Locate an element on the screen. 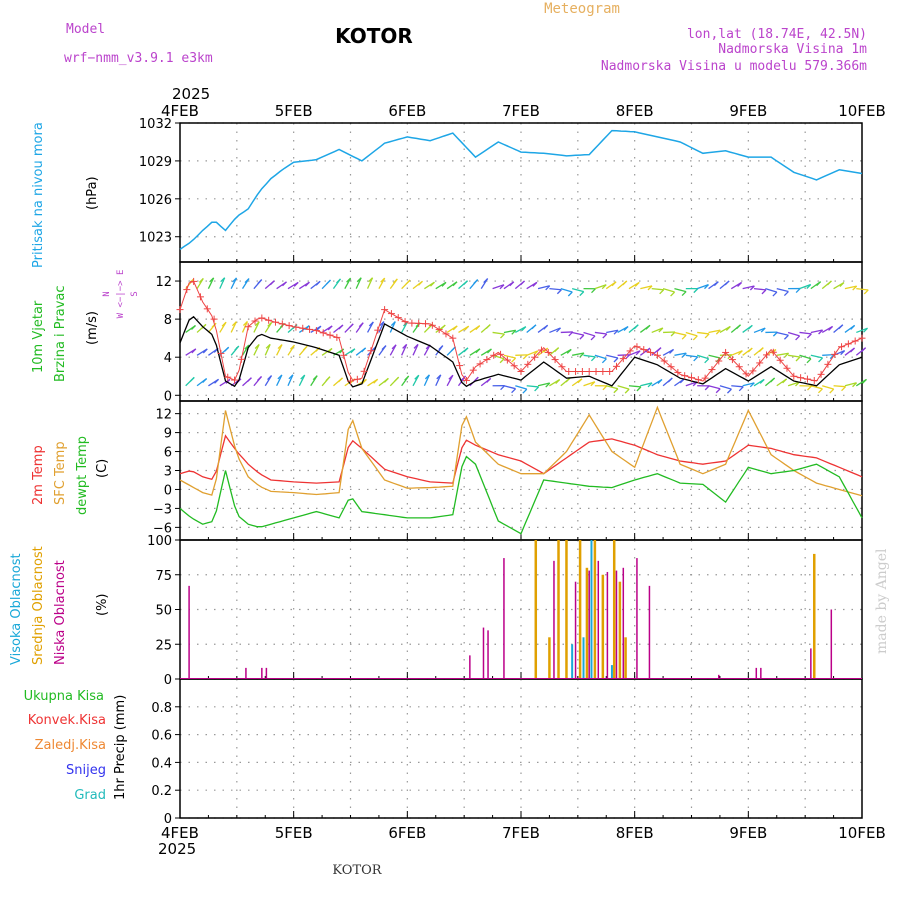  x-tick-top-label: 6FEB is located at coordinates (407, 111).